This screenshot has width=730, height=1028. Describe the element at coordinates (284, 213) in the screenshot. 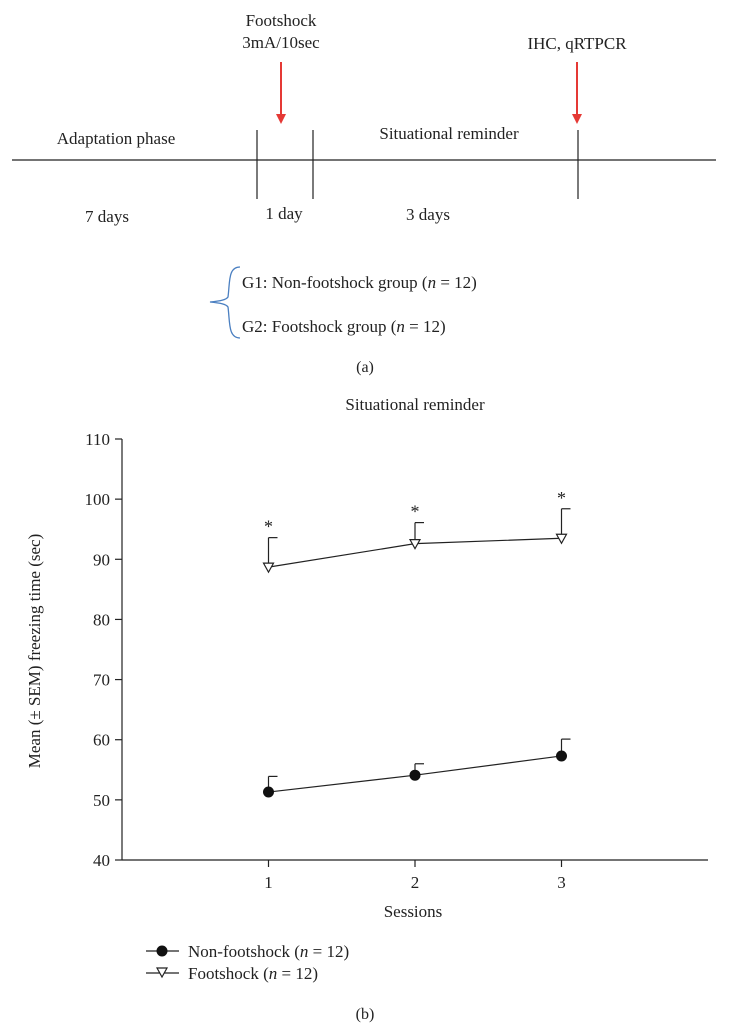

I see `duration-1-day: 1 day` at that location.